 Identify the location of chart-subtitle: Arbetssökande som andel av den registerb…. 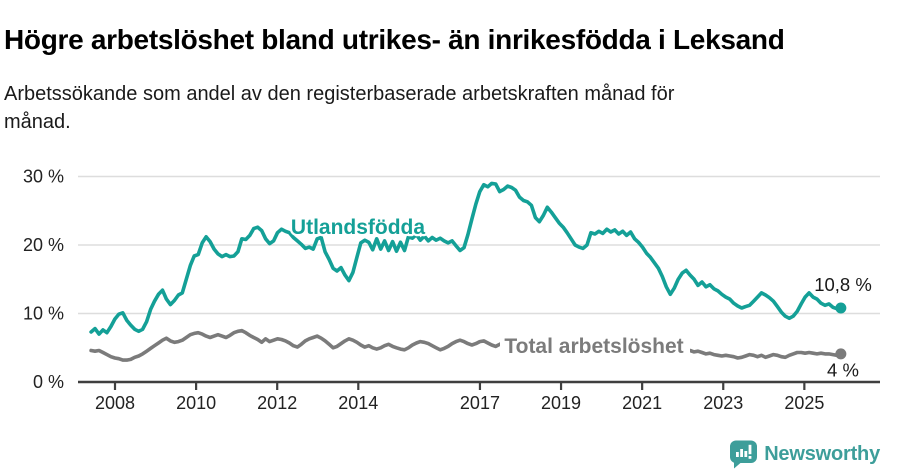
(339, 108).